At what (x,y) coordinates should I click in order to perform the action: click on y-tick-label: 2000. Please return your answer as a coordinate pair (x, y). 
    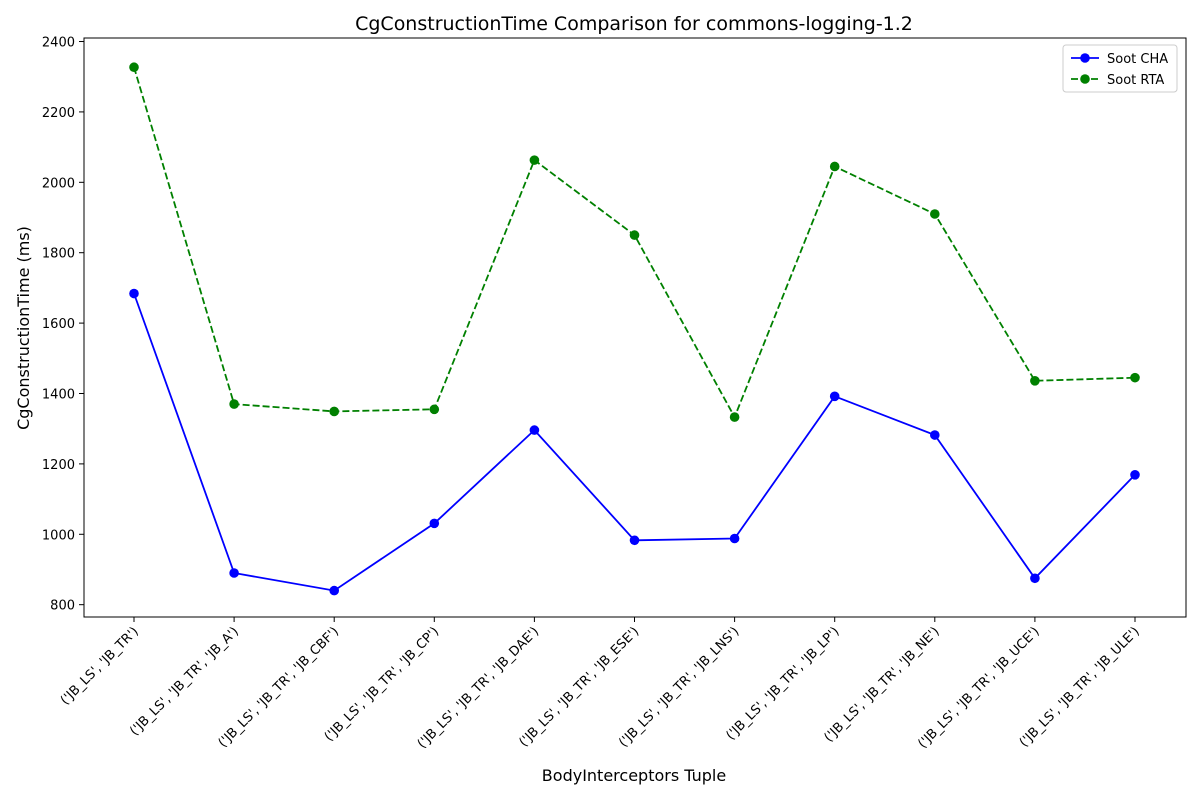
    Looking at the image, I should click on (58, 183).